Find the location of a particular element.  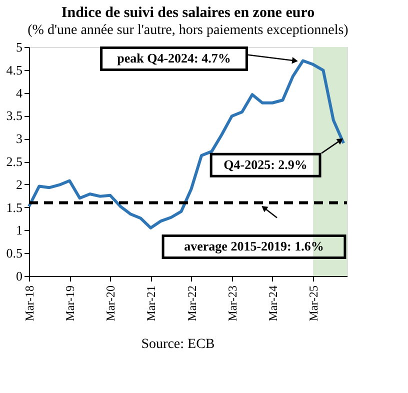

chart-subtitle: (% d'une année sur l'autre, hors paiements exceptionnels) is located at coordinates (188, 30).